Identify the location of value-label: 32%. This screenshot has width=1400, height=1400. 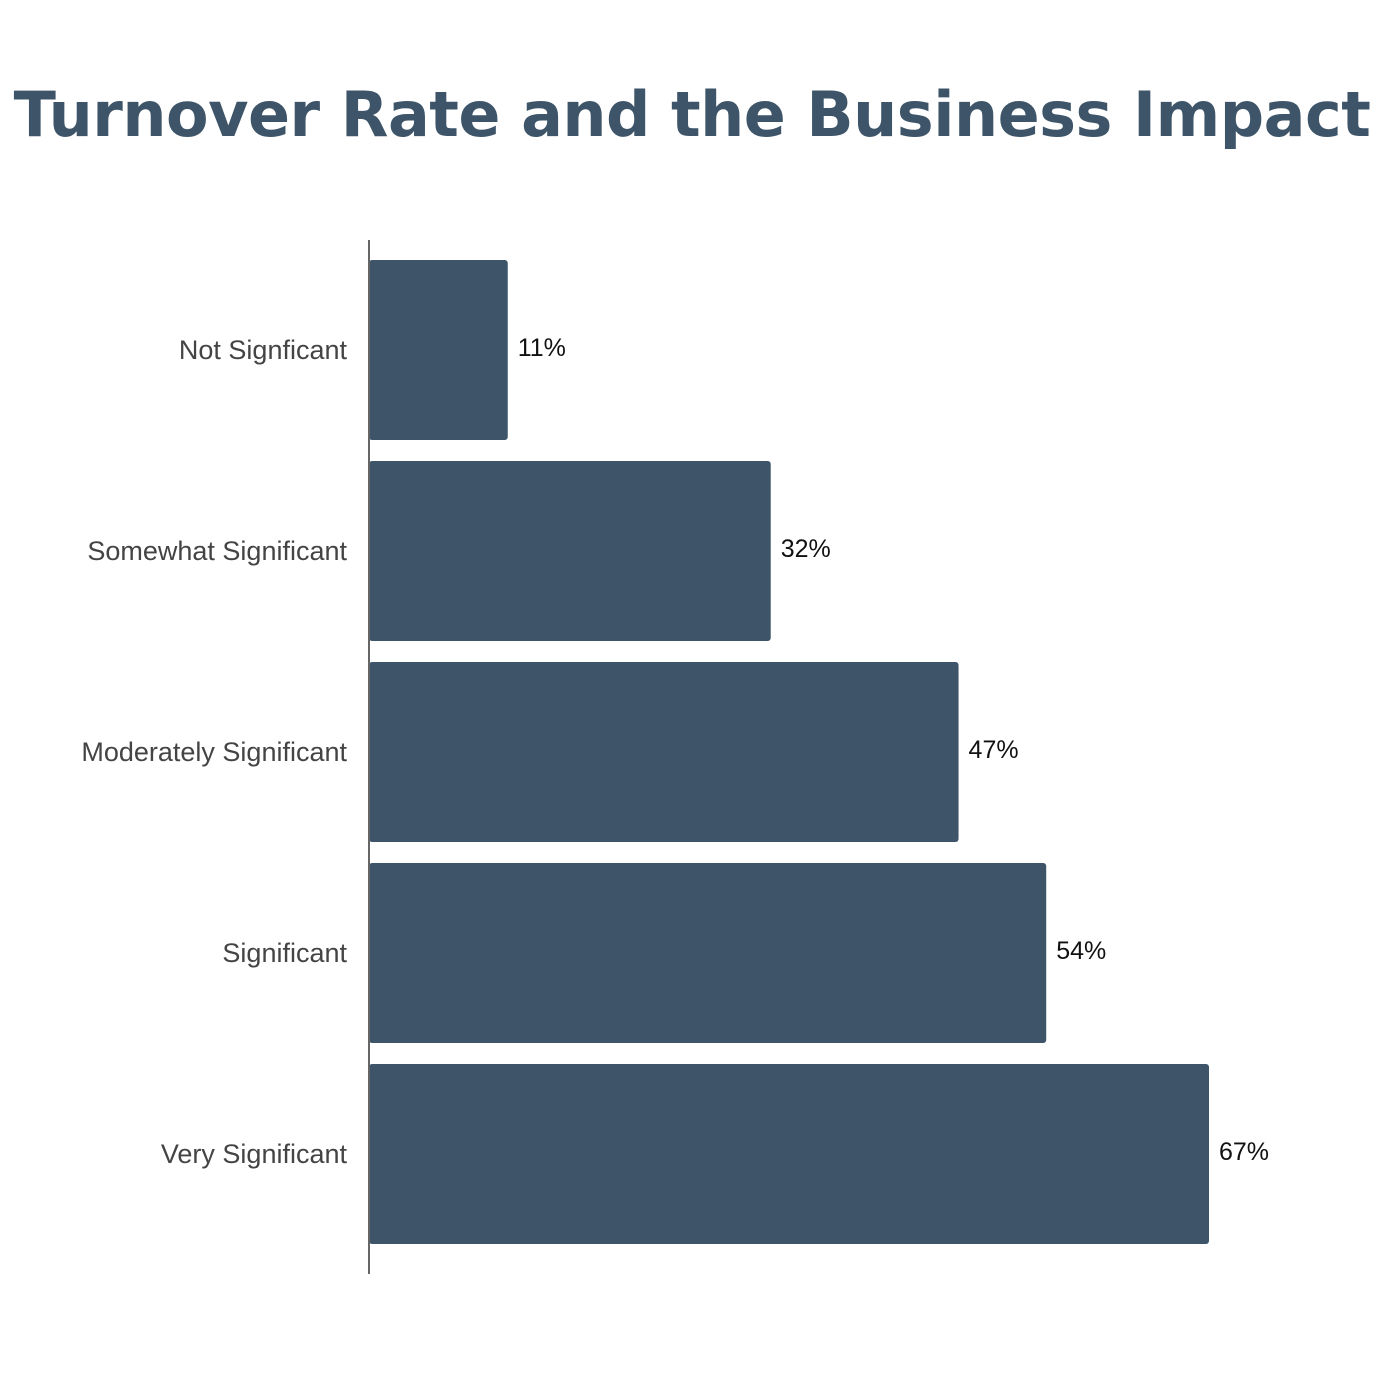
(806, 549).